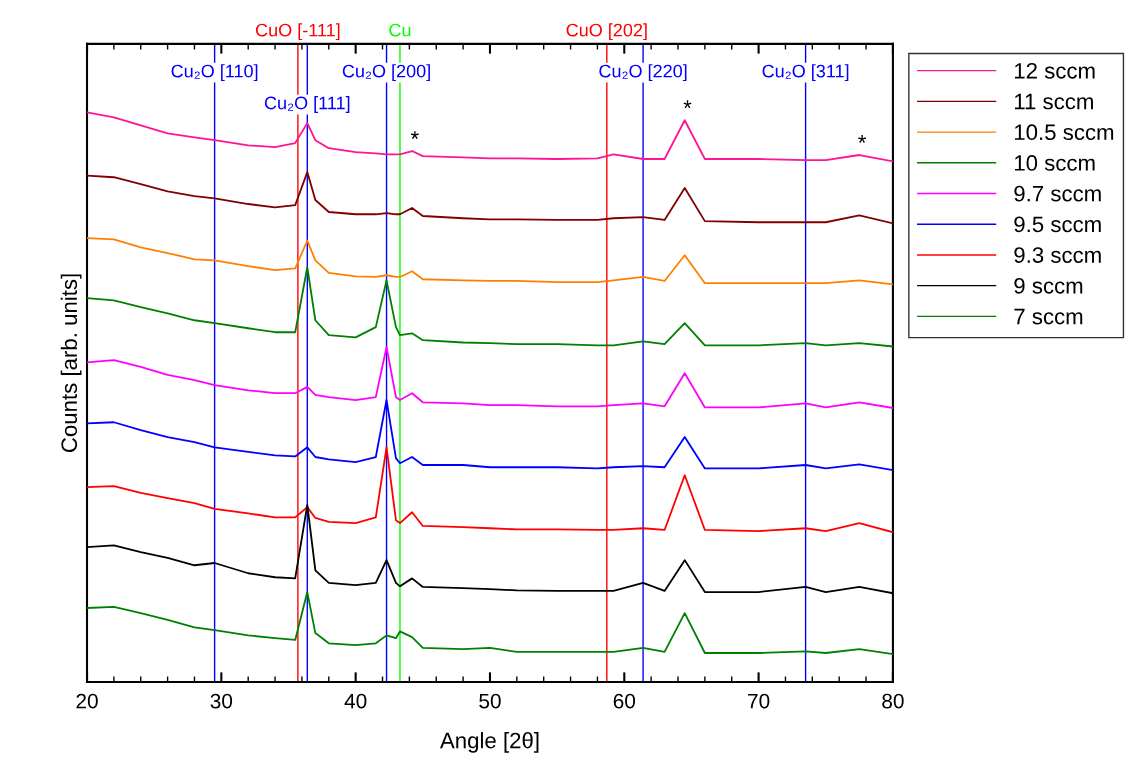 The height and width of the screenshot is (784, 1148). Describe the element at coordinates (490, 701) in the screenshot. I see `x-tick-label: 50` at that location.